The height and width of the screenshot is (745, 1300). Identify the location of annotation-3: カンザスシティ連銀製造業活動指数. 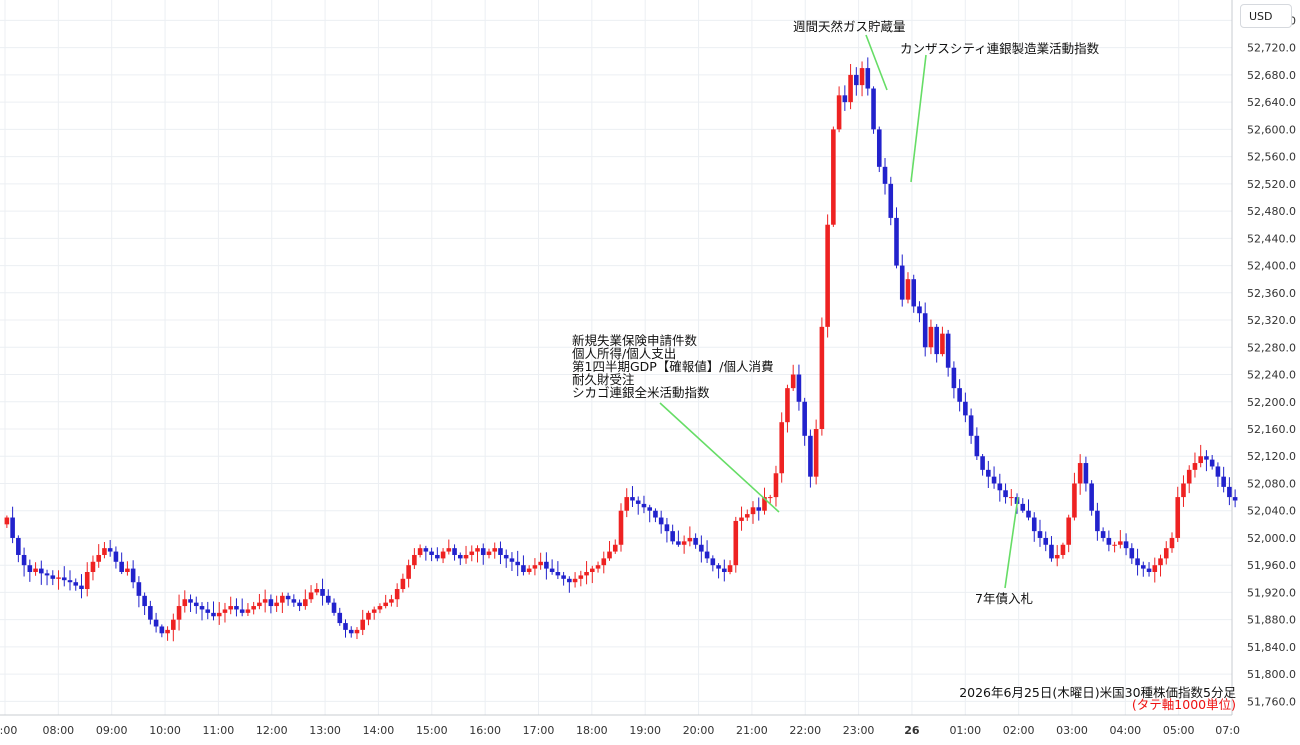
(1000, 48).